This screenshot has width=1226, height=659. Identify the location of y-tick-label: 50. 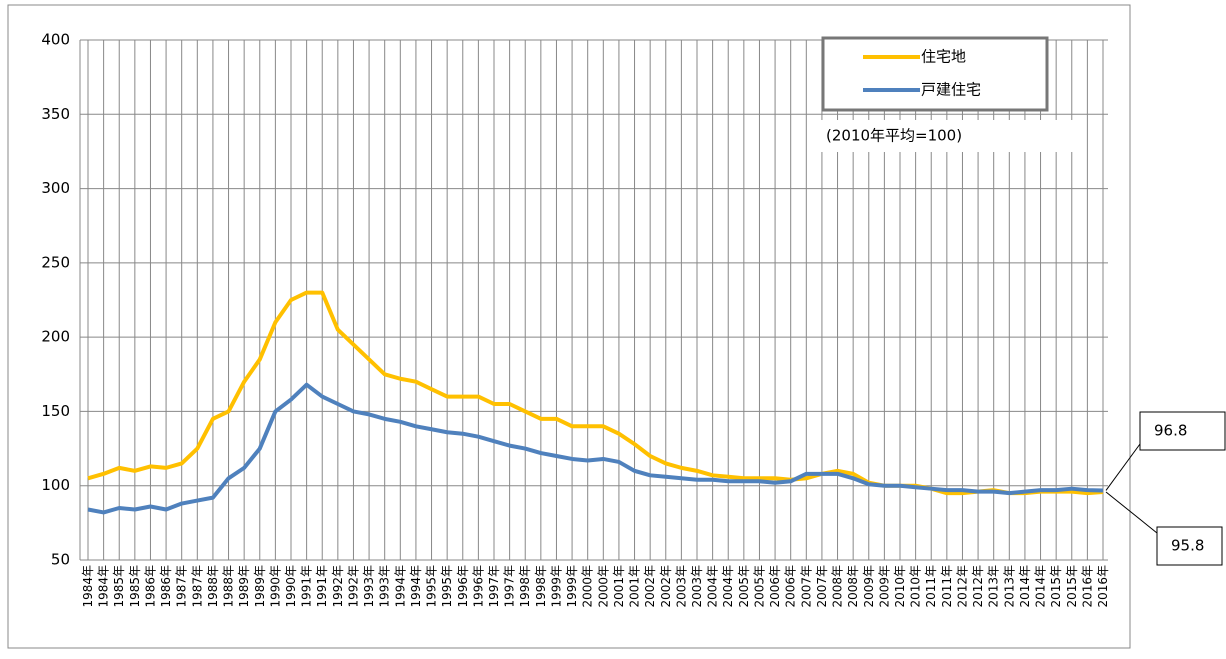
(60, 560).